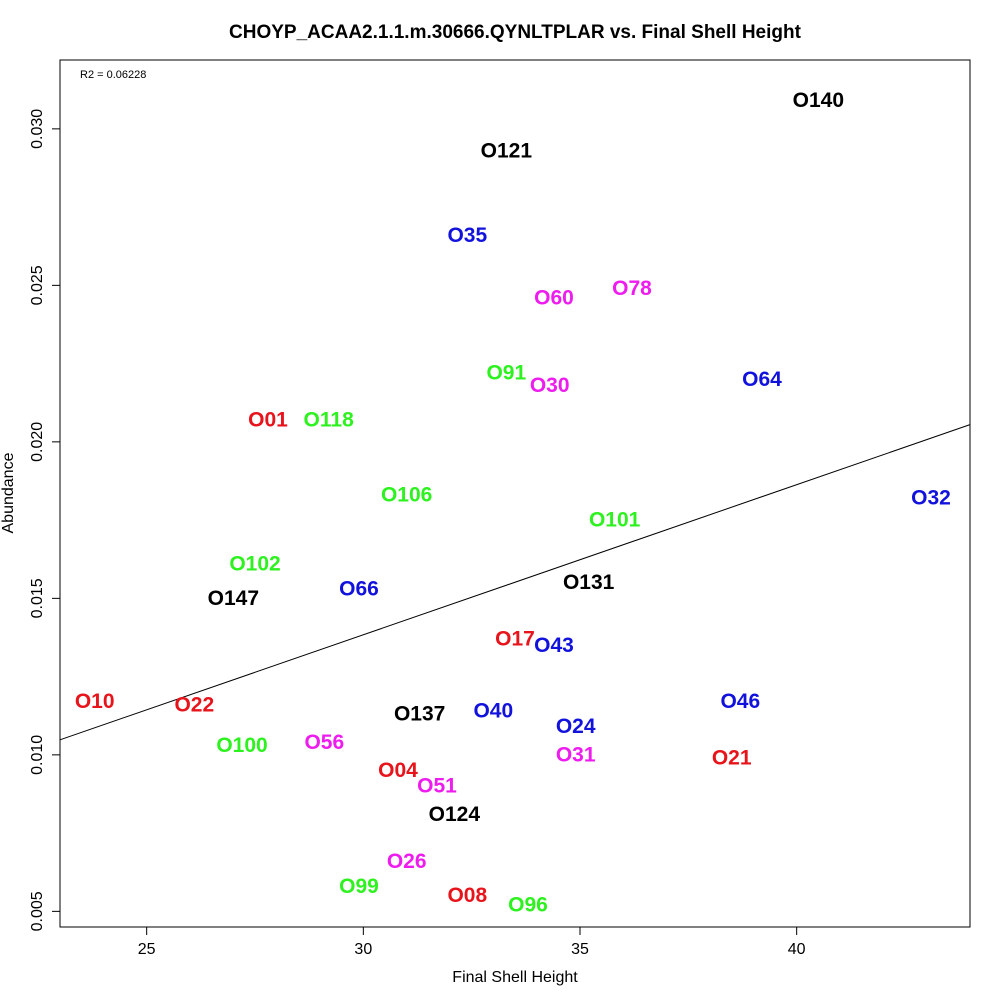  I want to click on point-label: O08, so click(467, 895).